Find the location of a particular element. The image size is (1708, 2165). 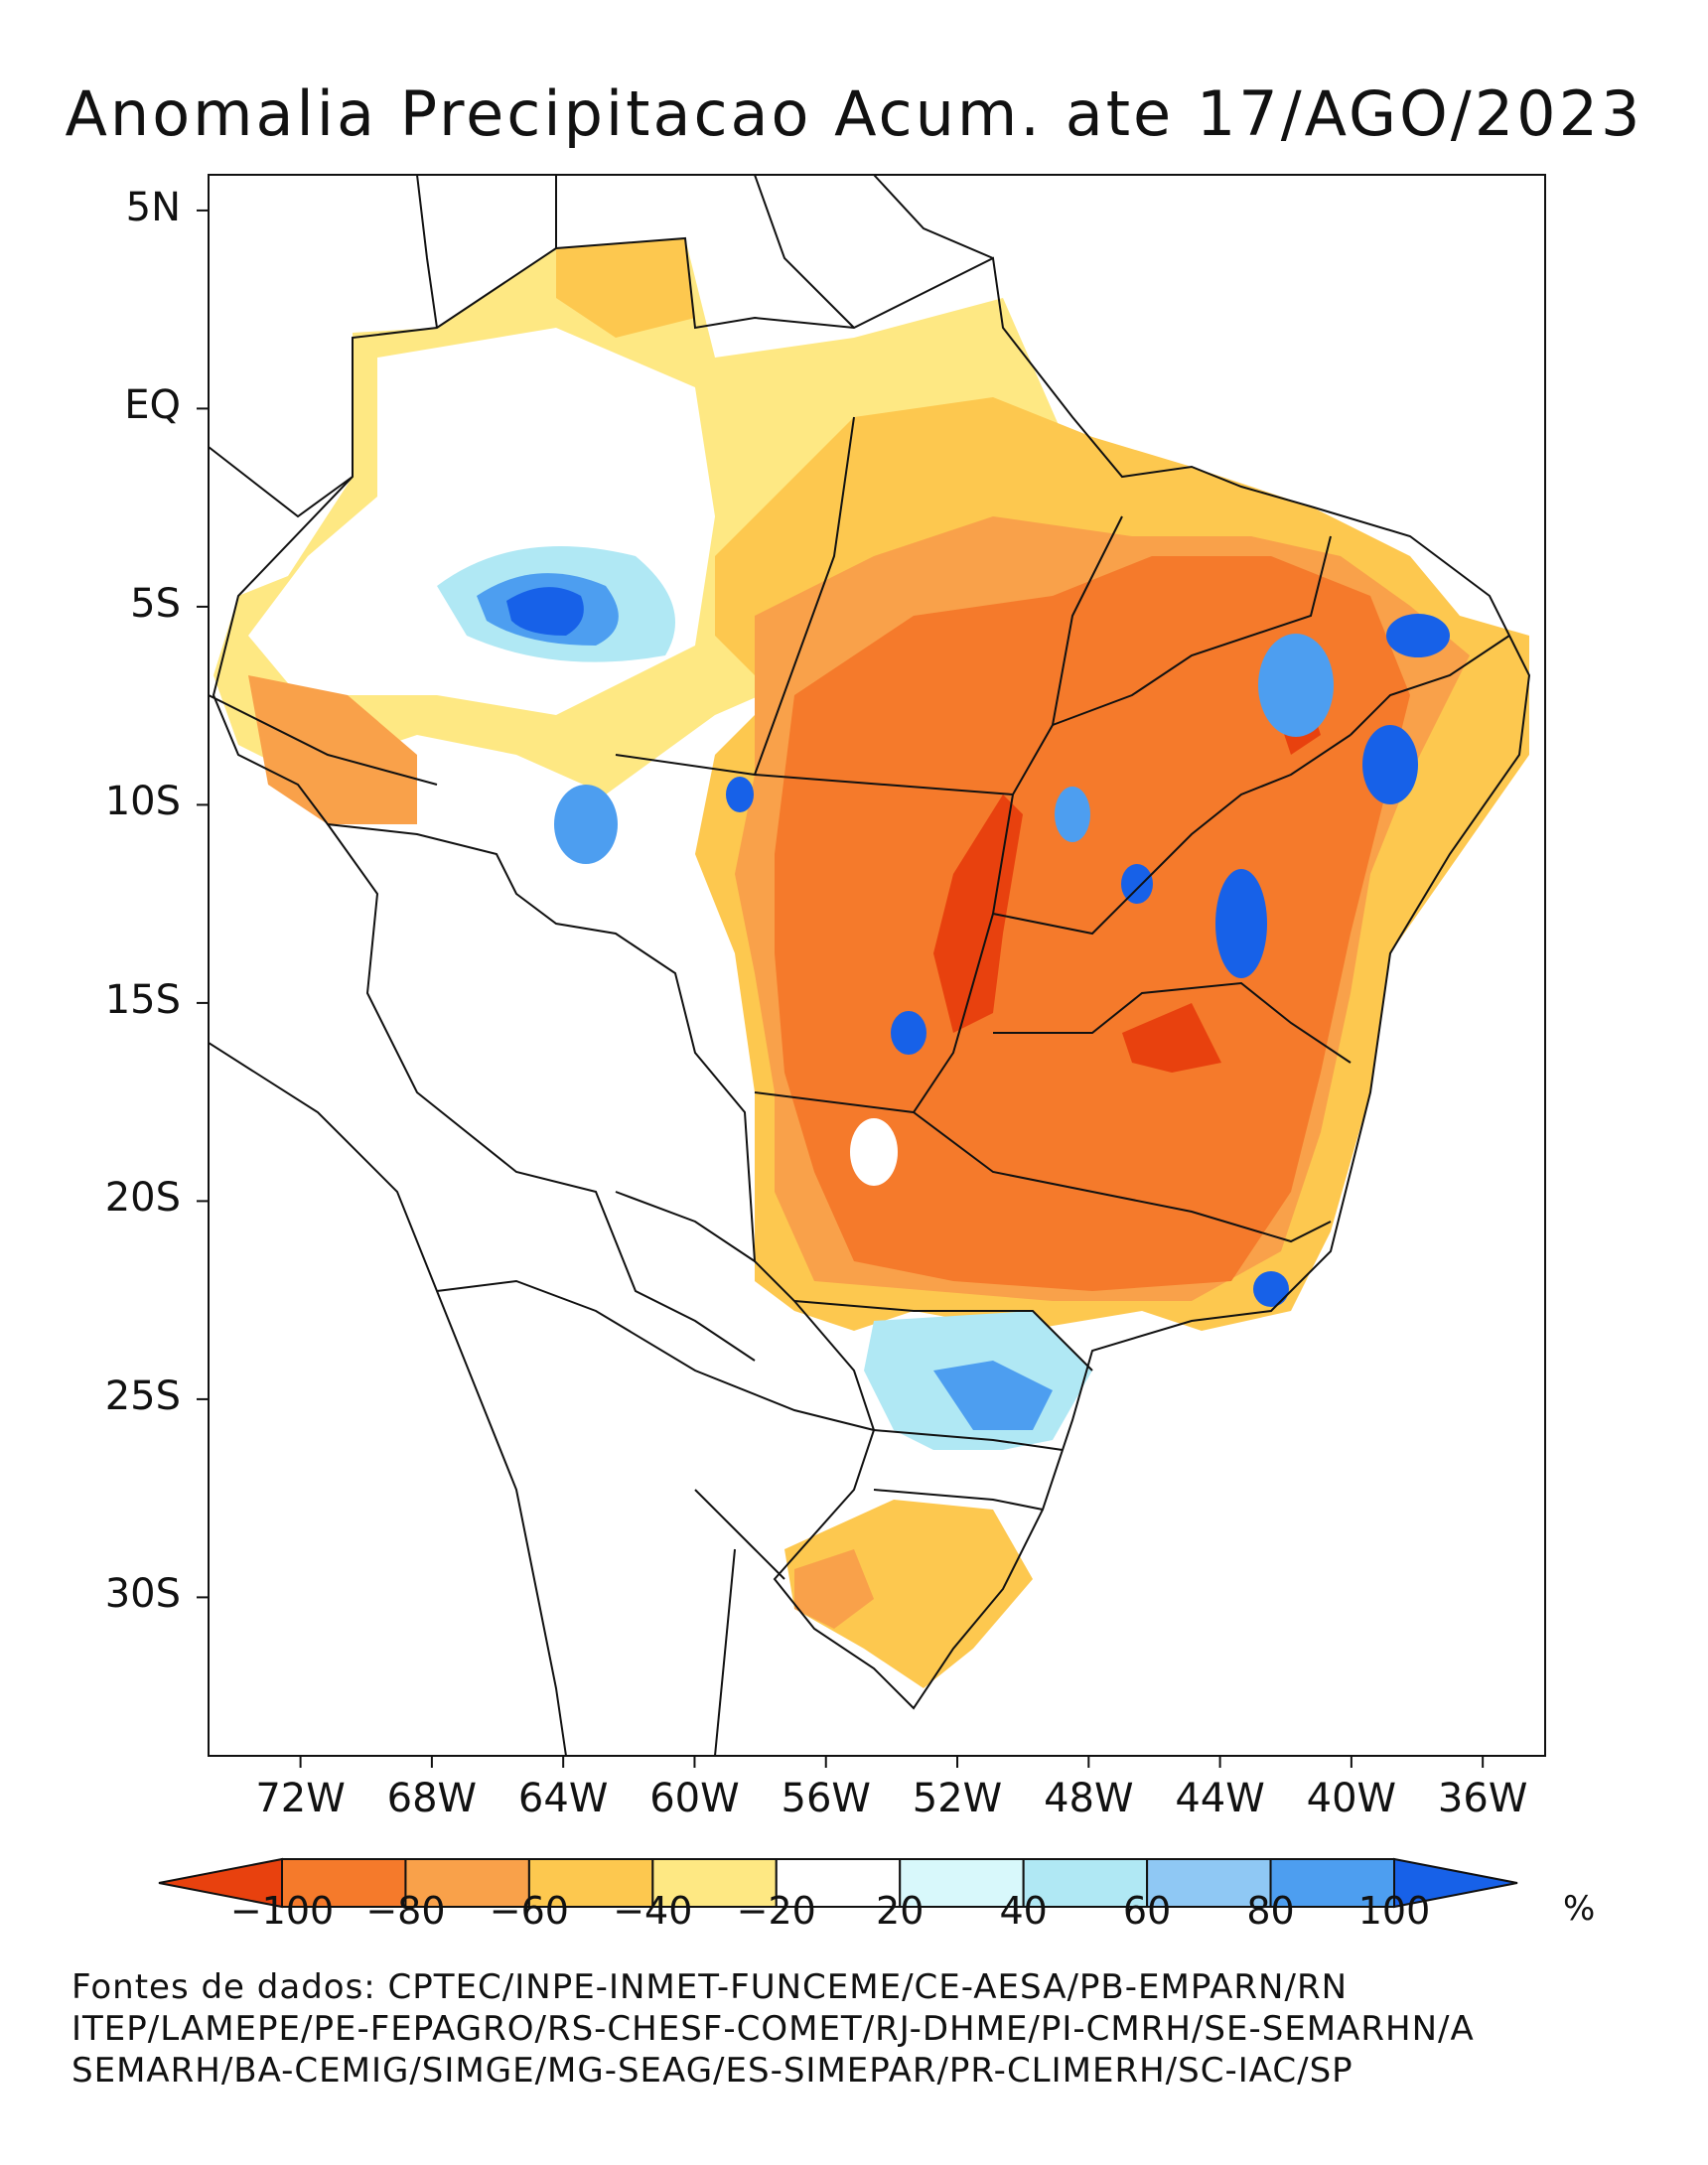

lon-tick-label: 68W is located at coordinates (432, 1798).